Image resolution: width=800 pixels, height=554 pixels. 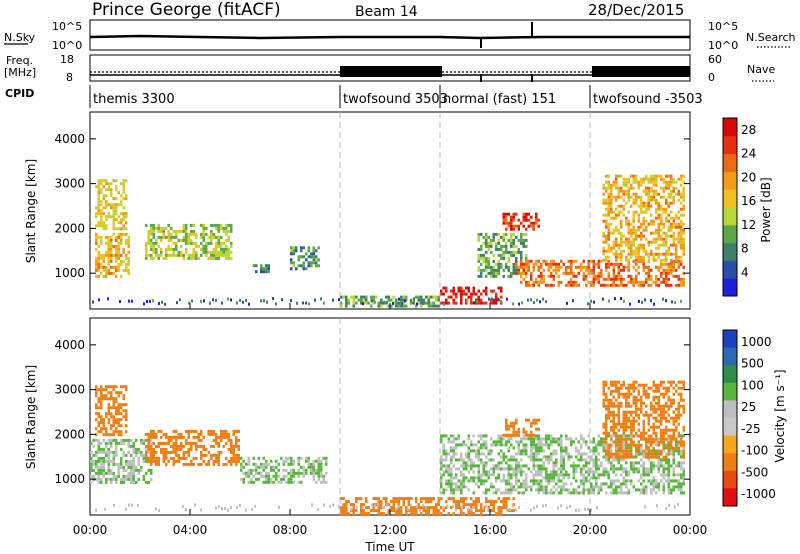 I want to click on freq-strip: Freq. [MHz] 18 8 60 0 Nave, so click(x=389, y=68).